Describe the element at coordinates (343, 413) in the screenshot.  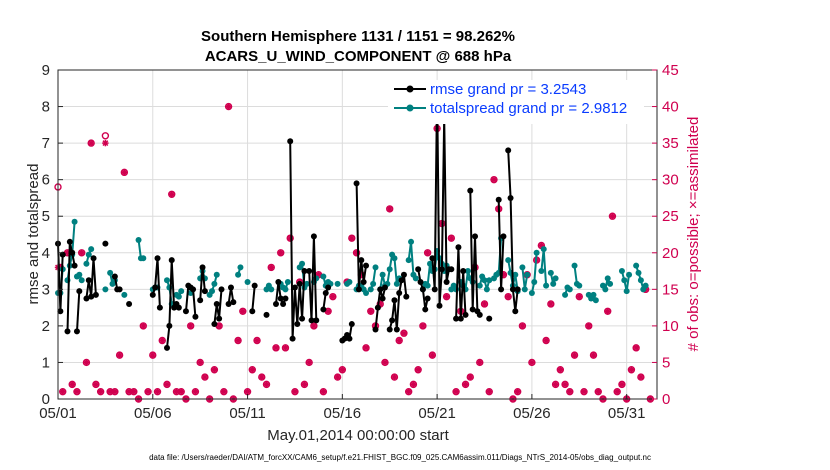
I see `x-tick-label: 05/16` at that location.